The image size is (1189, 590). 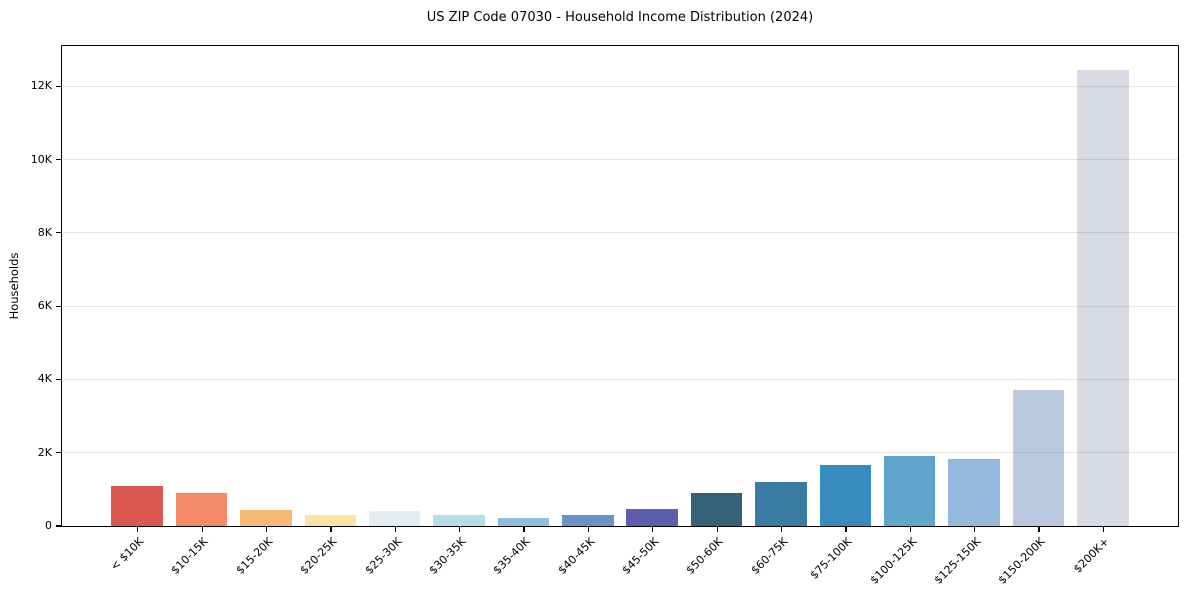 I want to click on x-tick-label: $10-15K, so click(x=189, y=556).